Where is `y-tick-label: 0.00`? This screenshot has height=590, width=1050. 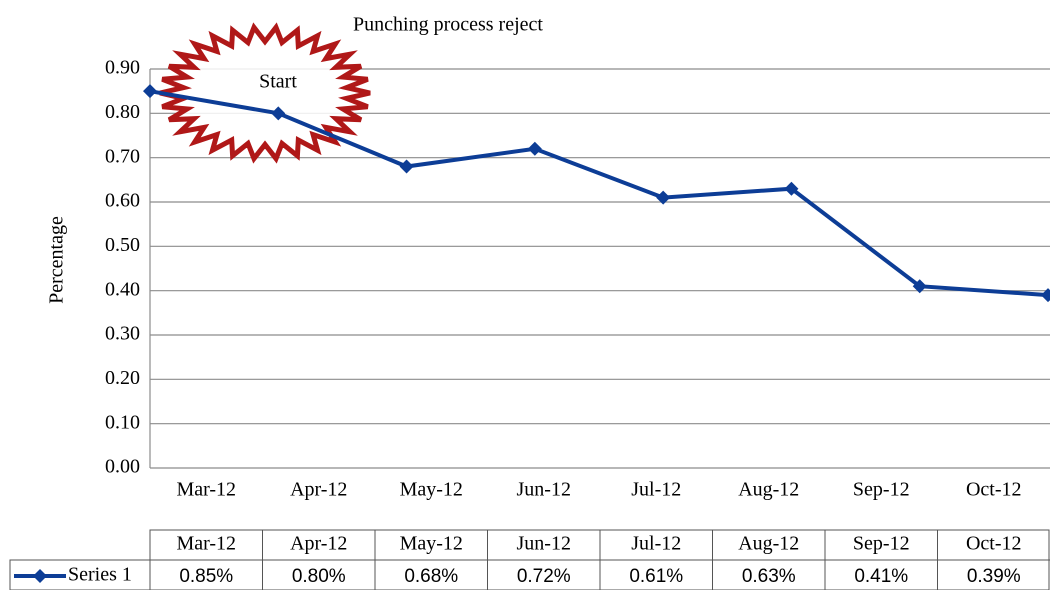
y-tick-label: 0.00 is located at coordinates (122, 467).